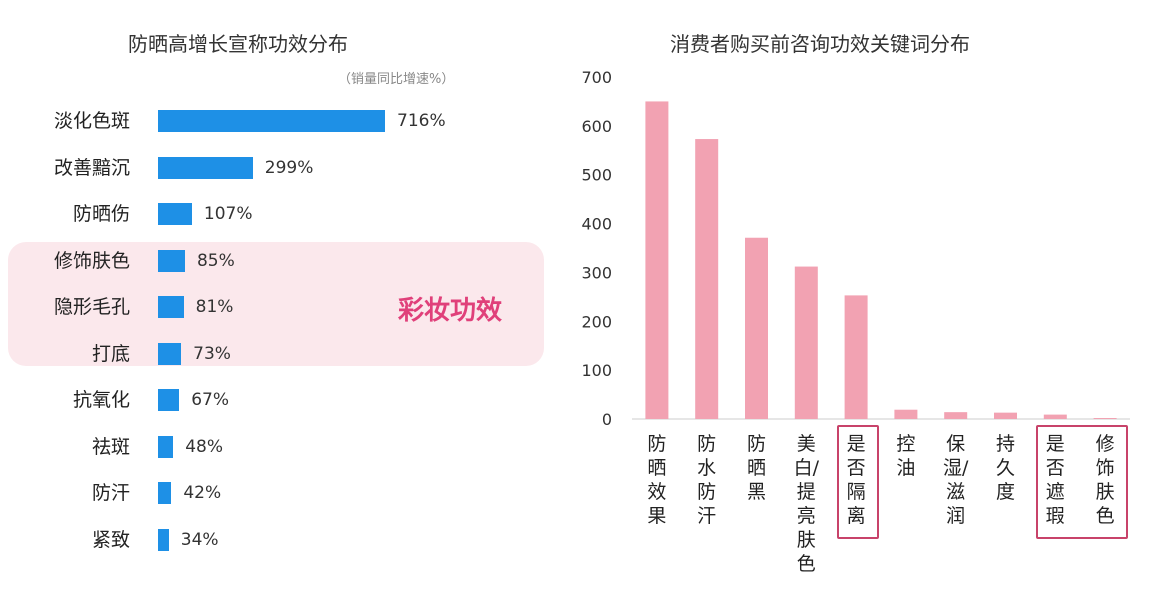 The height and width of the screenshot is (598, 1170). I want to click on category-label: 改善黯沉, so click(91, 167).